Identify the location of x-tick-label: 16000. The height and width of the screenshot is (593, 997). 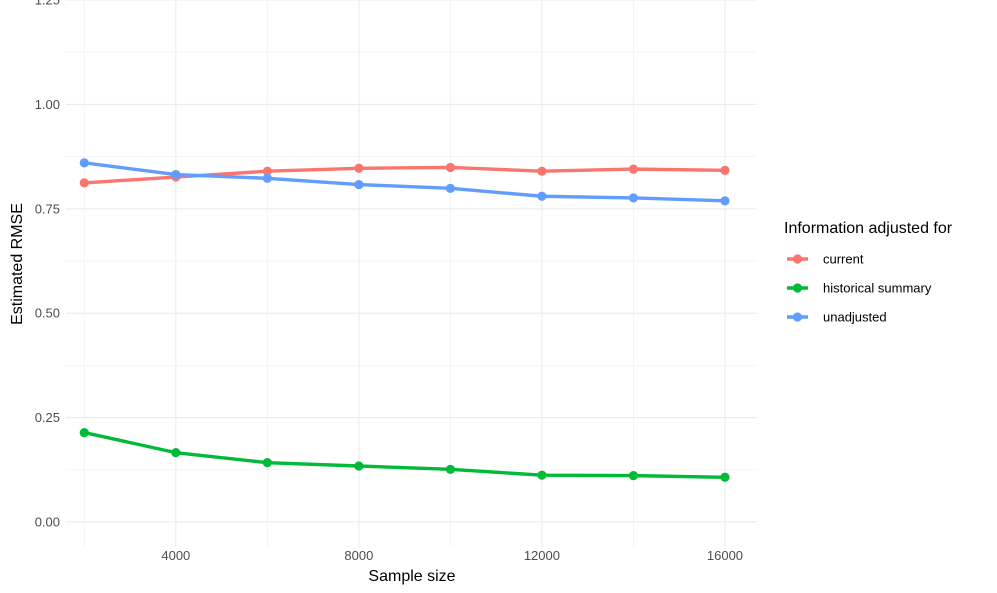
(725, 555).